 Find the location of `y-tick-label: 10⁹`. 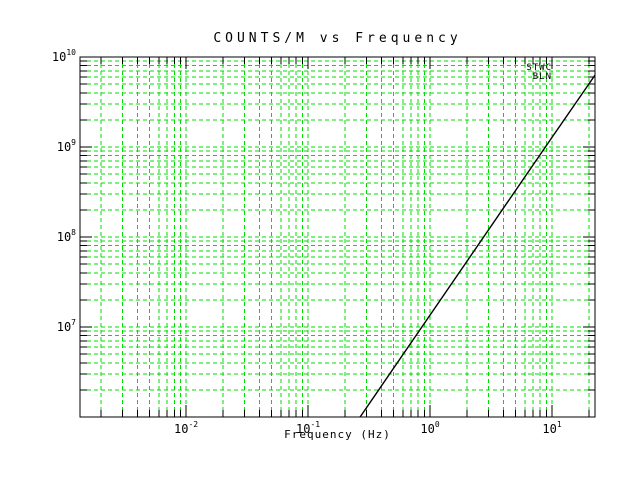

y-tick-label: 10⁹ is located at coordinates (66, 146).